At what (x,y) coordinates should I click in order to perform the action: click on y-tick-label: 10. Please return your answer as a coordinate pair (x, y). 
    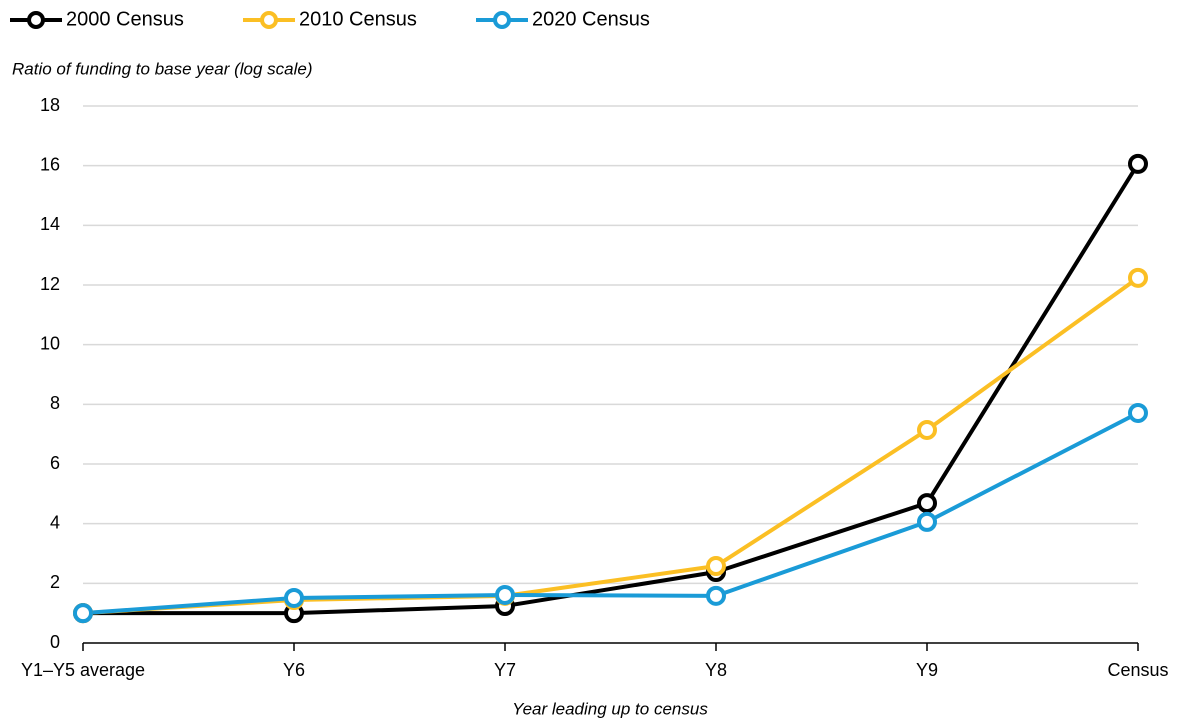
    Looking at the image, I should click on (50, 343).